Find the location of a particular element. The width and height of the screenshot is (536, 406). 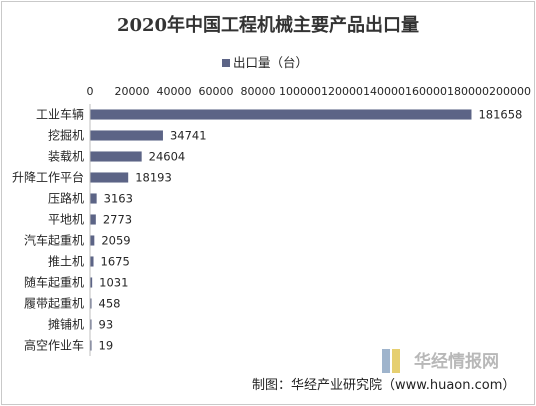

category-label: 平地机 is located at coordinates (66, 220).